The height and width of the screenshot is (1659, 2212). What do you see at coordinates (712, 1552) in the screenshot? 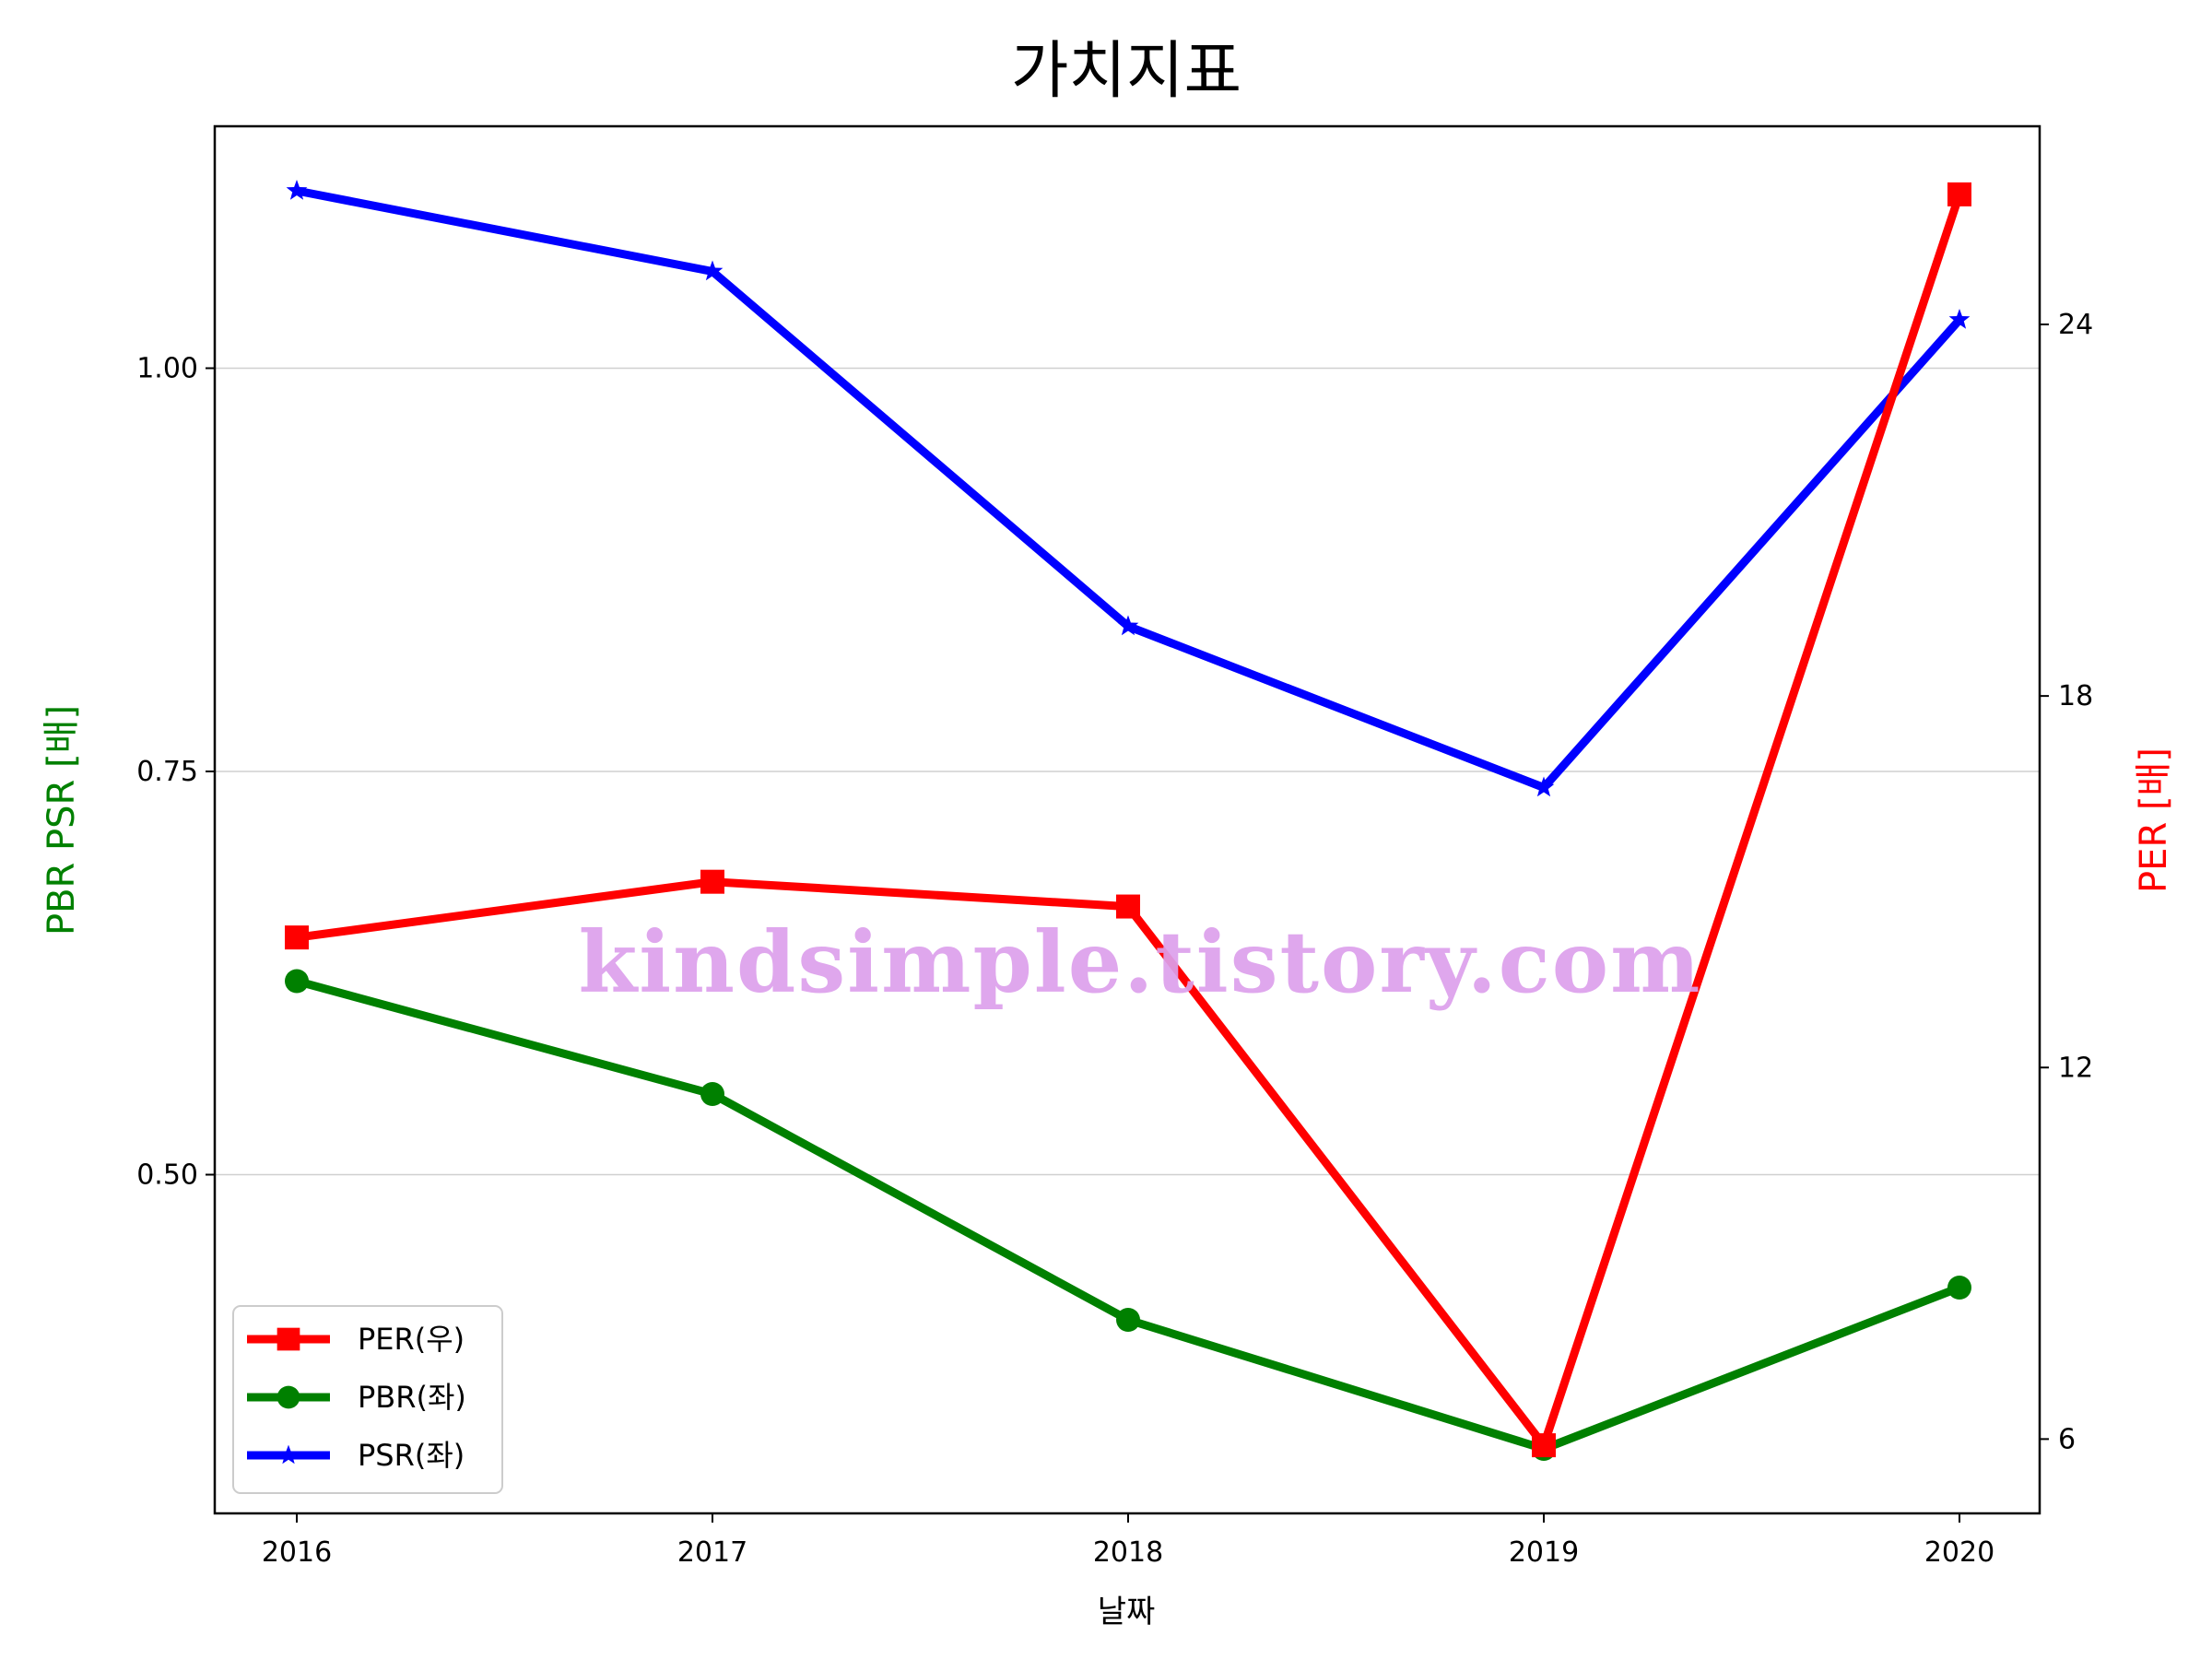
I see `x-tick-label: 2017` at bounding box center [712, 1552].